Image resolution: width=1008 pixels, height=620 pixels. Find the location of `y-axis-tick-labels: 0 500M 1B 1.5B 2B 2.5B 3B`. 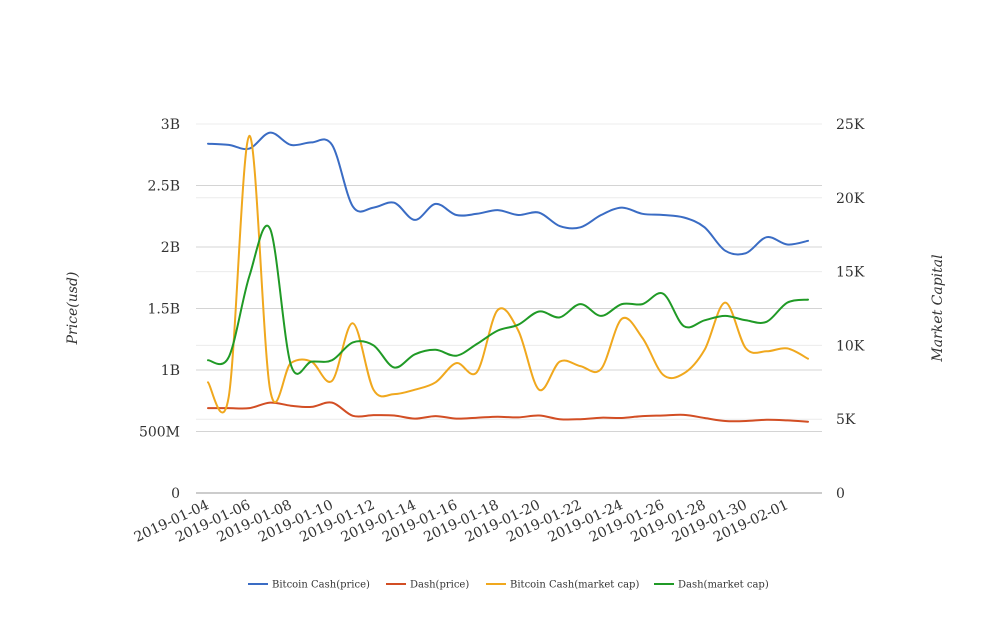

y-axis-tick-labels: 0 500M 1B 1.5B 2B 2.5B 3B is located at coordinates (159, 309).